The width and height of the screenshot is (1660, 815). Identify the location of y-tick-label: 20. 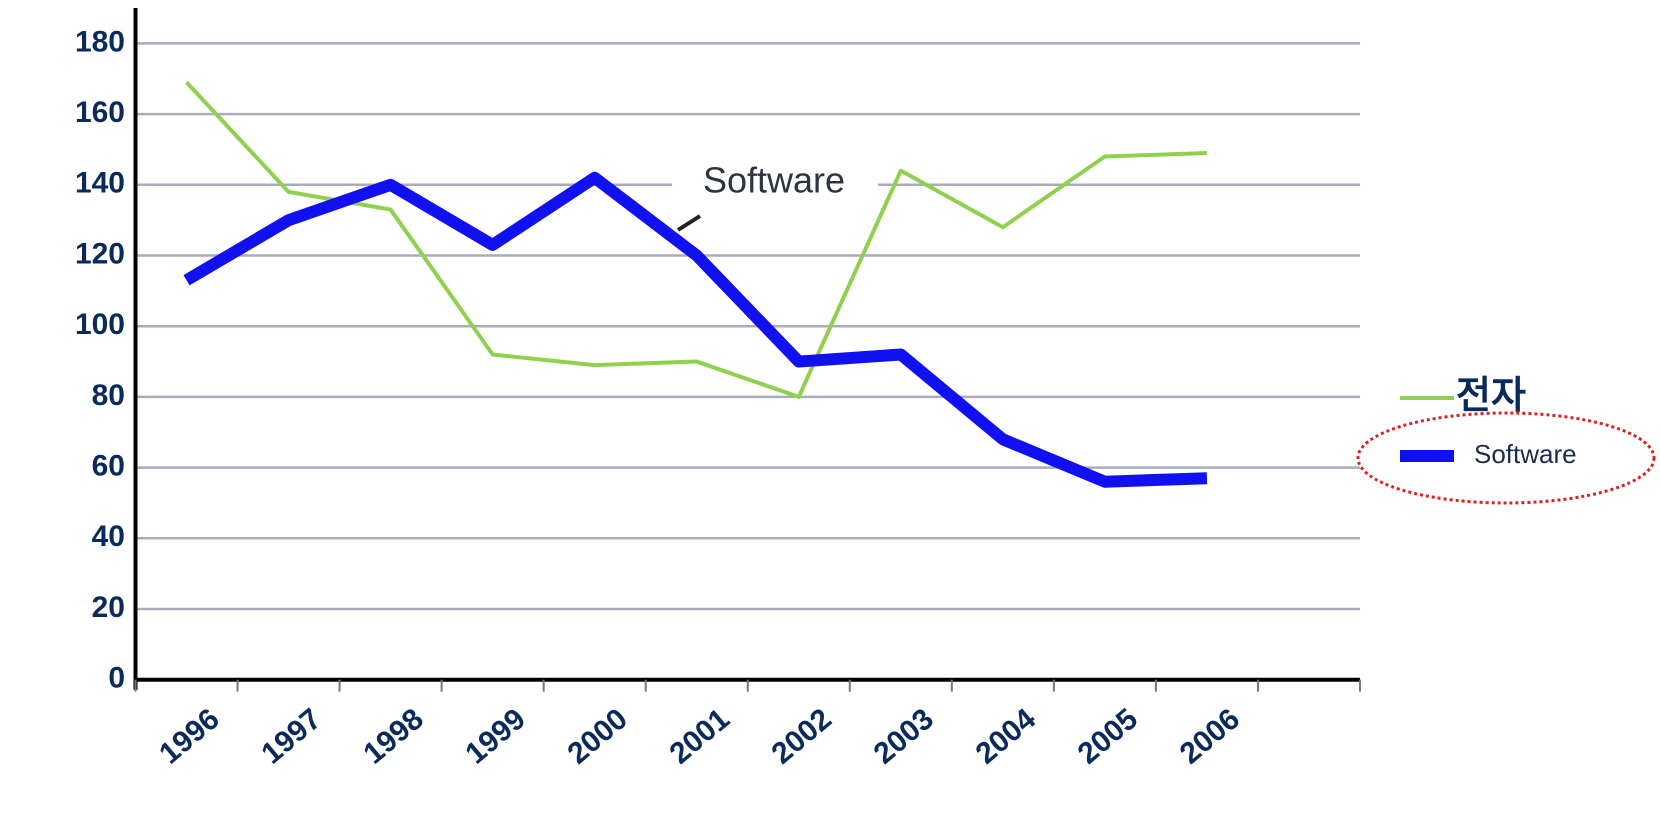
(108, 607).